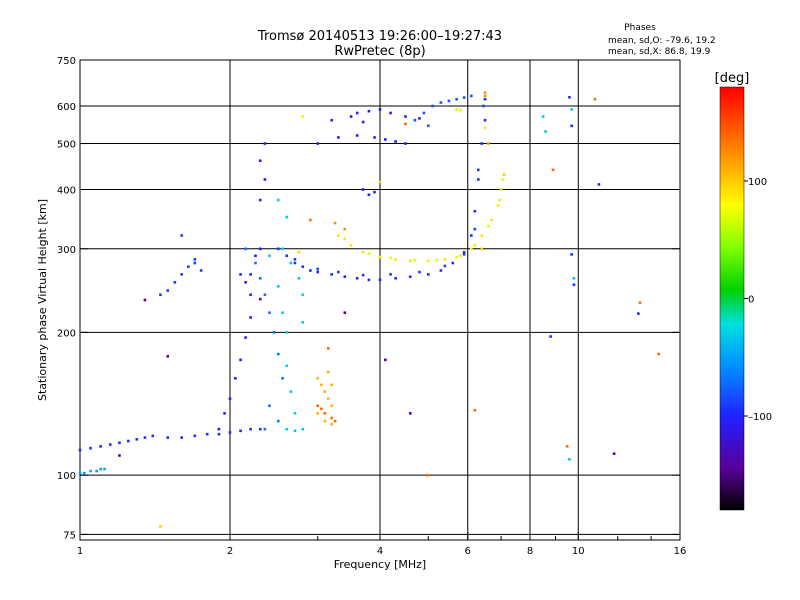 Image resolution: width=800 pixels, height=600 pixels. Describe the element at coordinates (757, 182) in the screenshot. I see `colorbar-tick-label: 100` at that location.